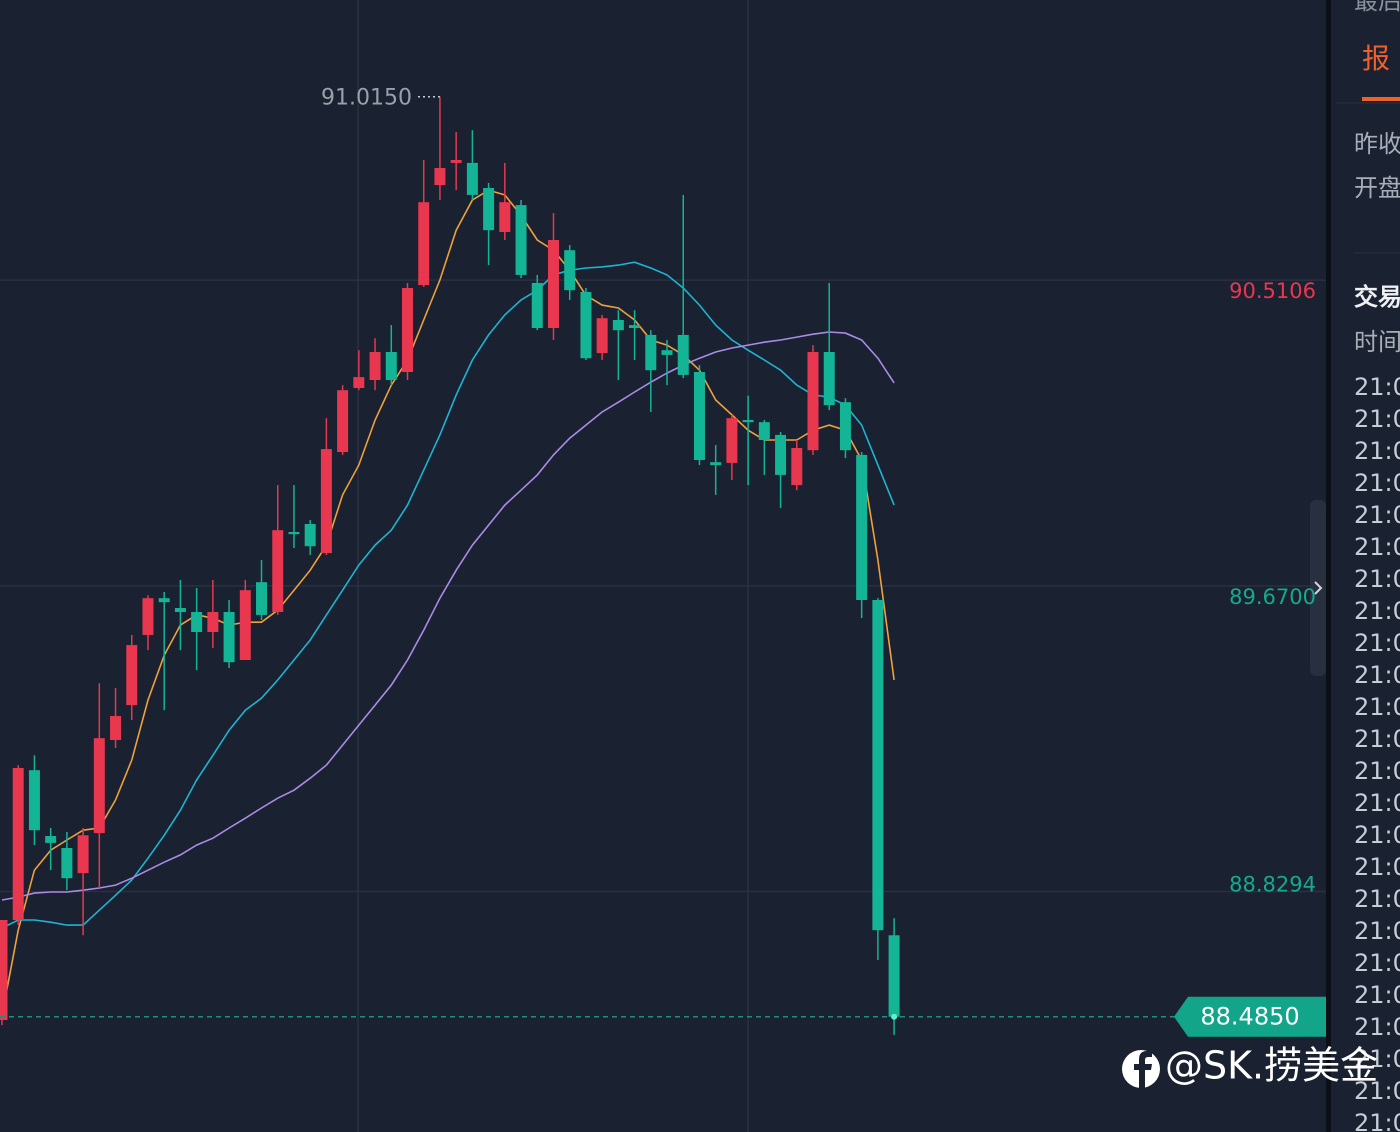 Image resolution: width=1400 pixels, height=1132 pixels. What do you see at coordinates (1381, 99) in the screenshot?
I see `tab-underline` at bounding box center [1381, 99].